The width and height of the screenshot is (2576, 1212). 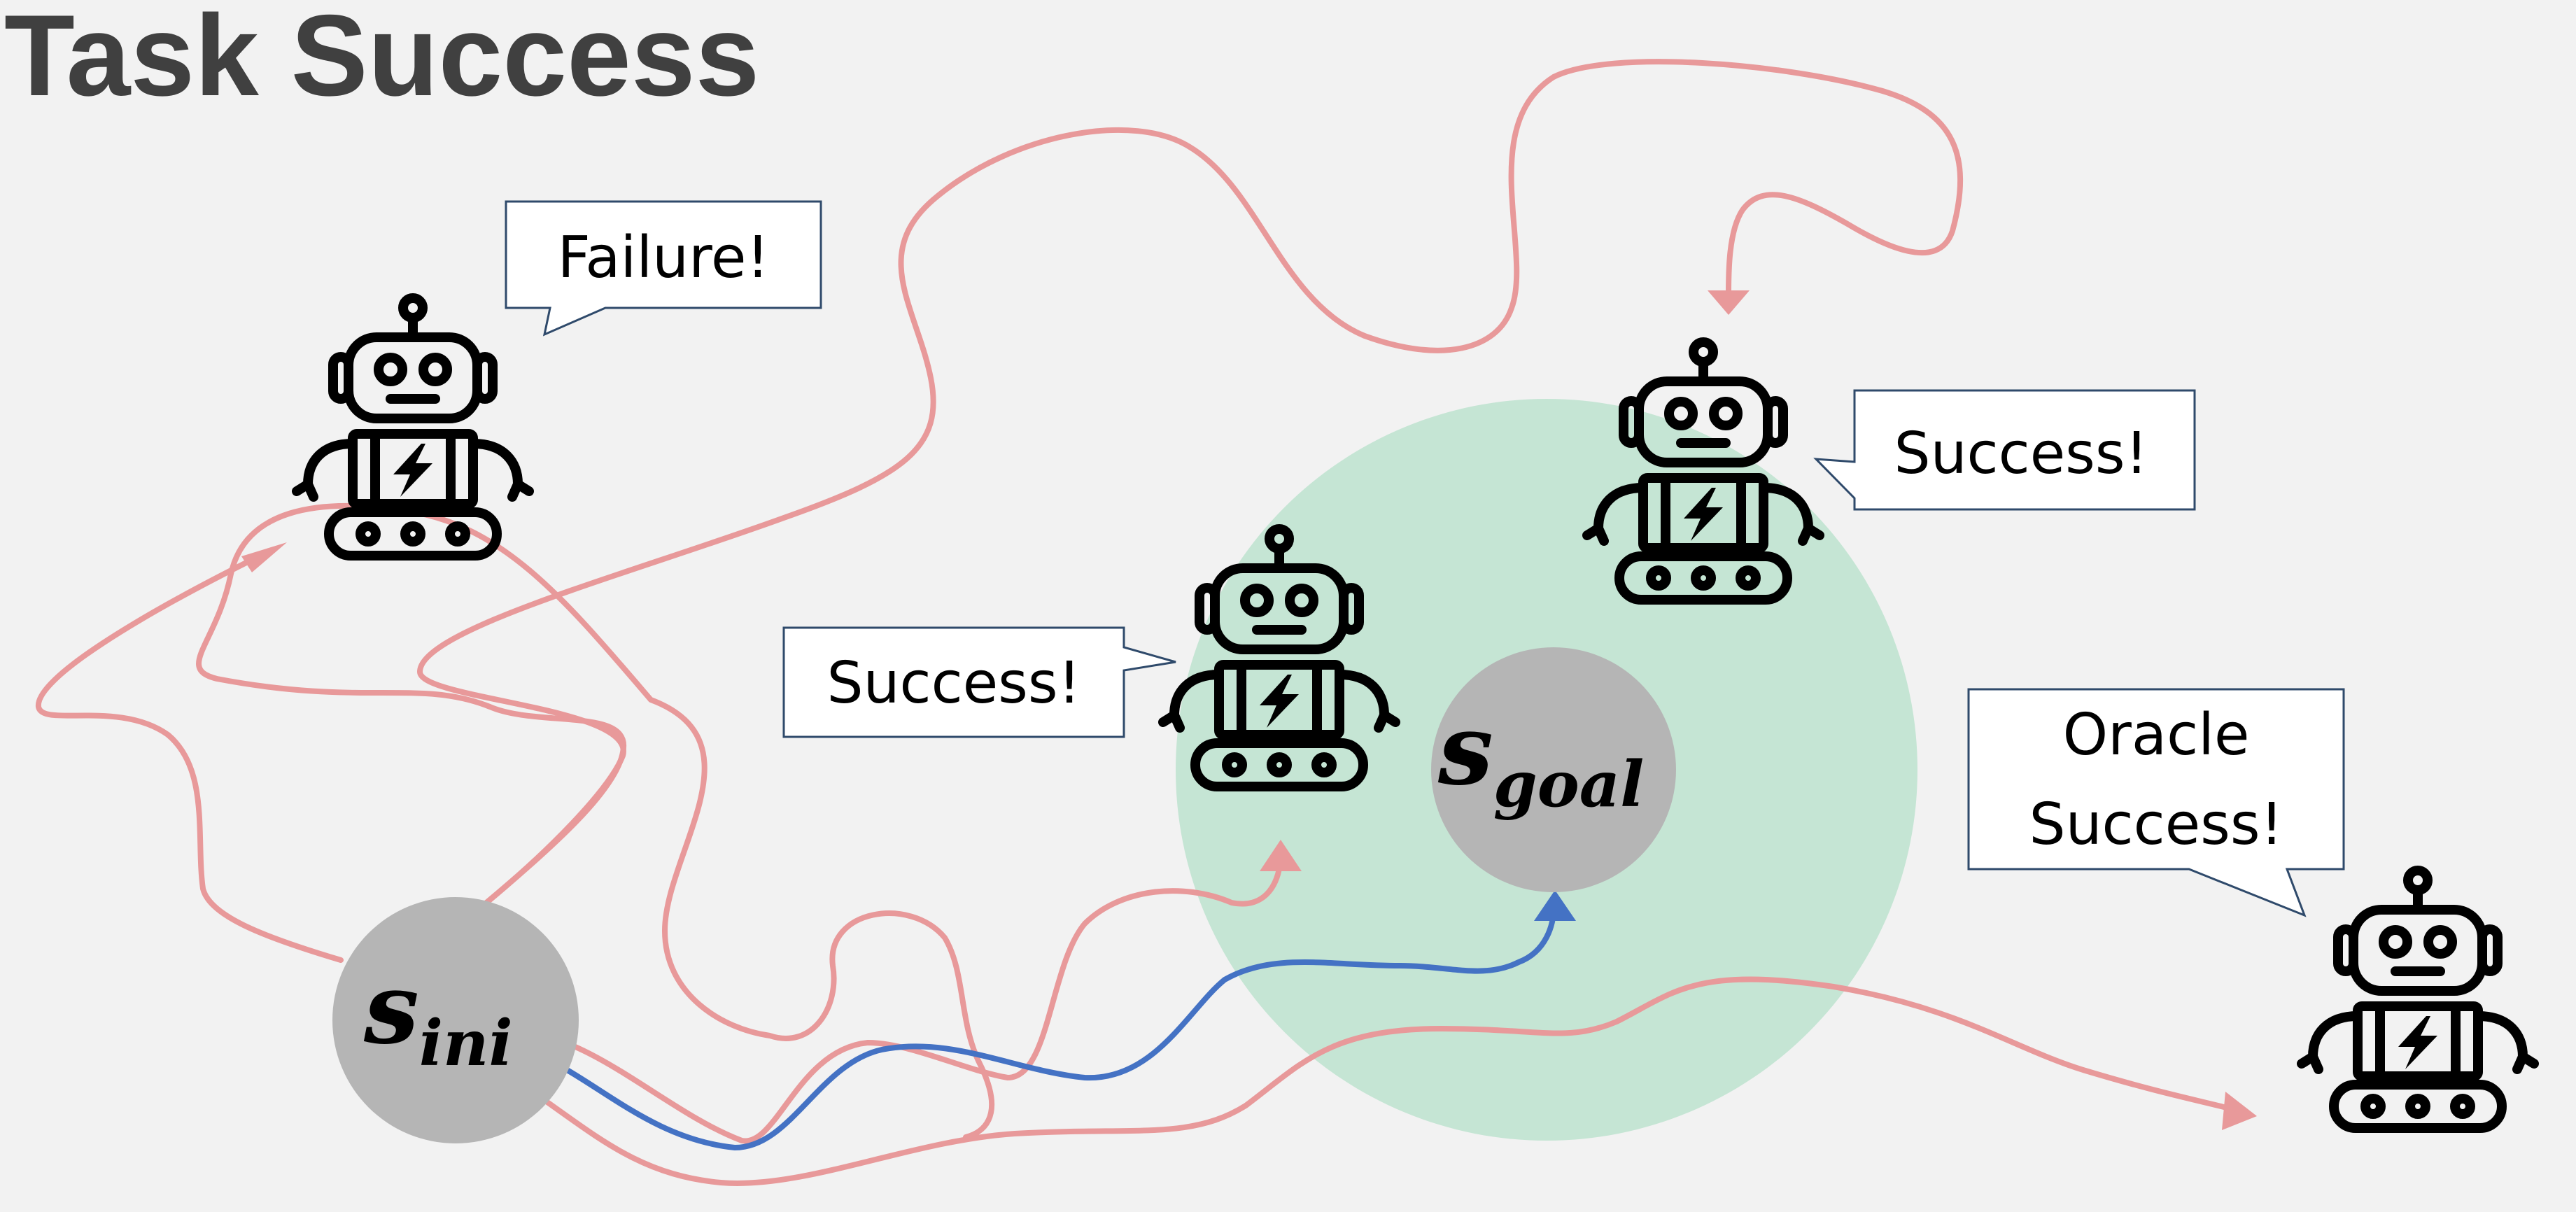 I want to click on optimal-path, so click(x=1060, y=1028).